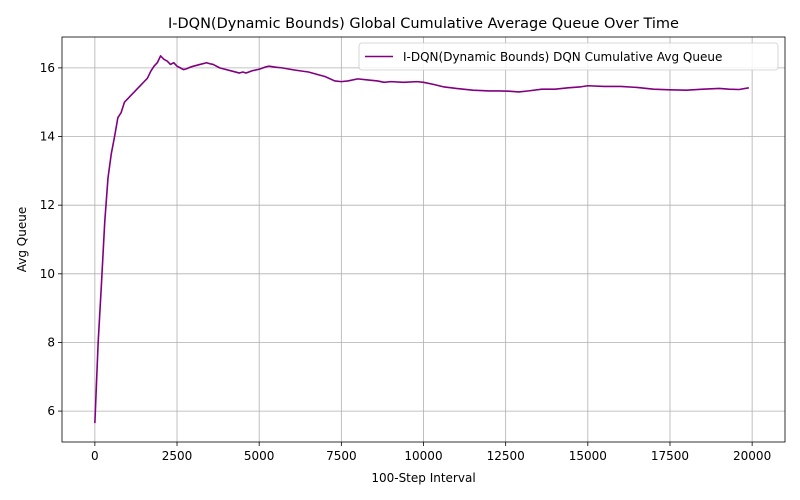 This screenshot has width=800, height=500. Describe the element at coordinates (47, 68) in the screenshot. I see `y-tick-label: 16` at that location.